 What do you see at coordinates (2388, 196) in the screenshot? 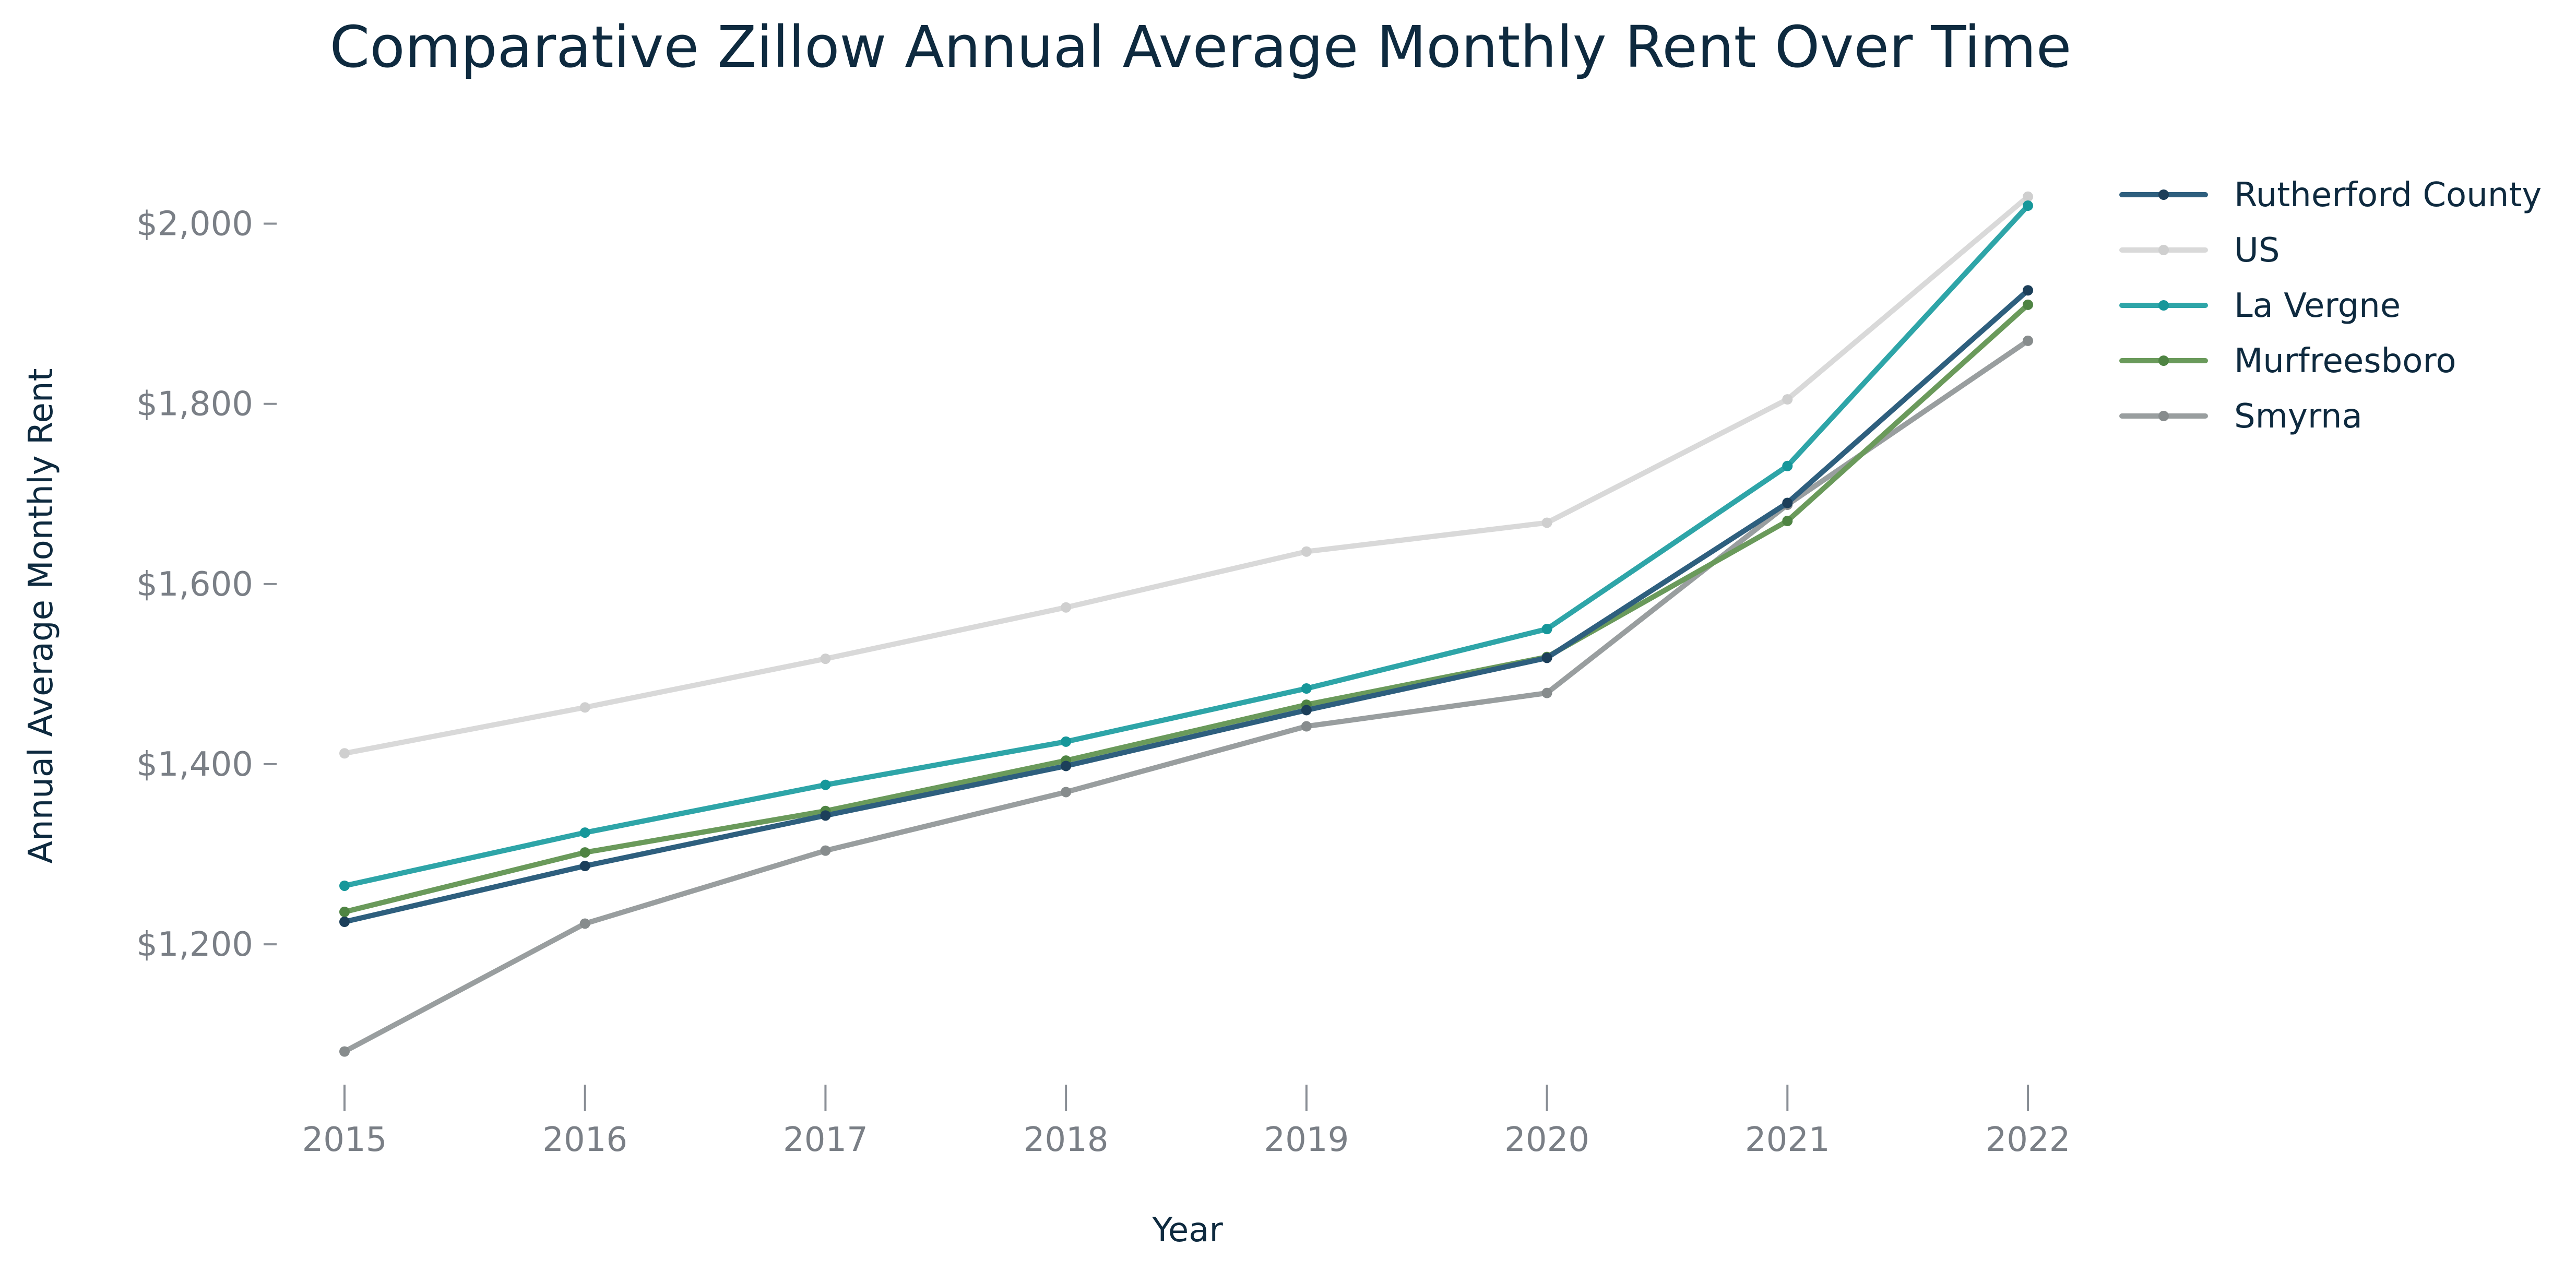
I see `legend-label: Rutherford County` at bounding box center [2388, 196].